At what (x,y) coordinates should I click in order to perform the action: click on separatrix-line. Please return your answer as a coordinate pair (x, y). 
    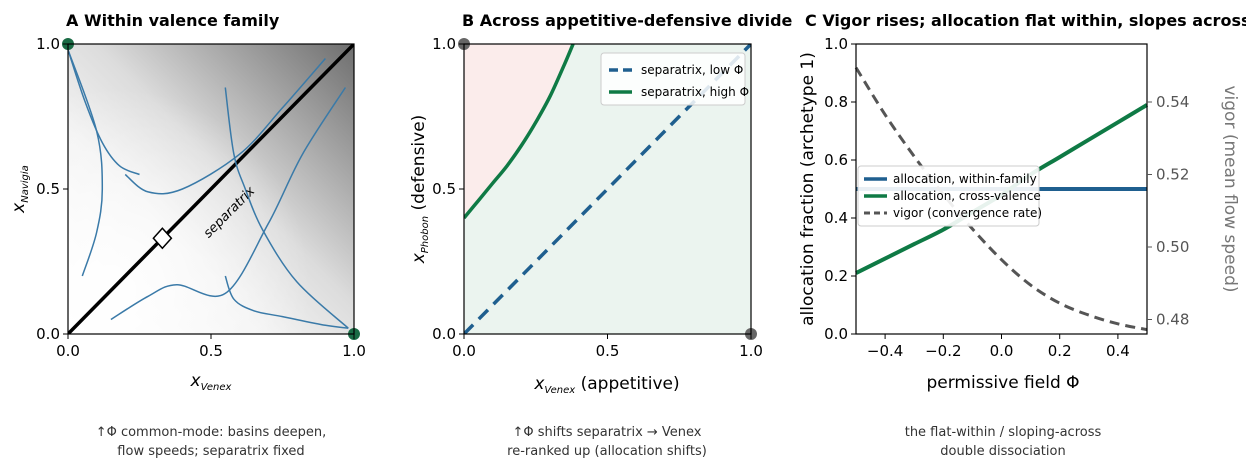
    Looking at the image, I should click on (211, 189).